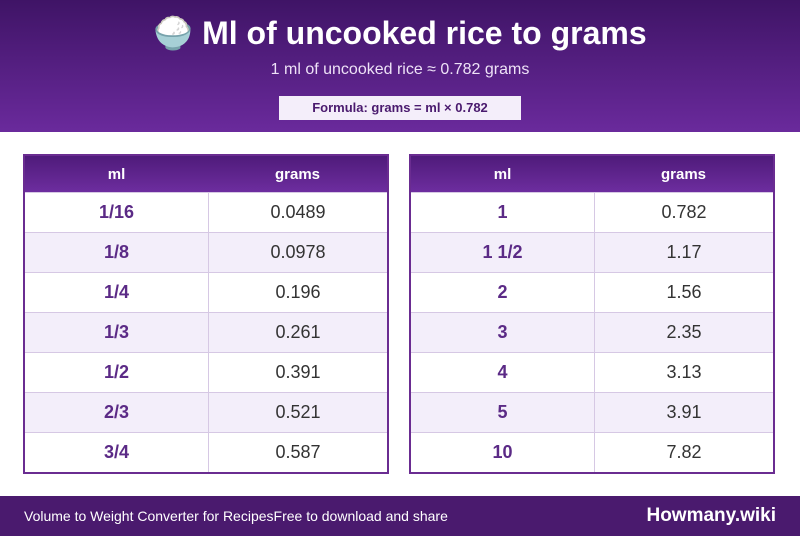  I want to click on table-row: 3 2.35, so click(592, 332).